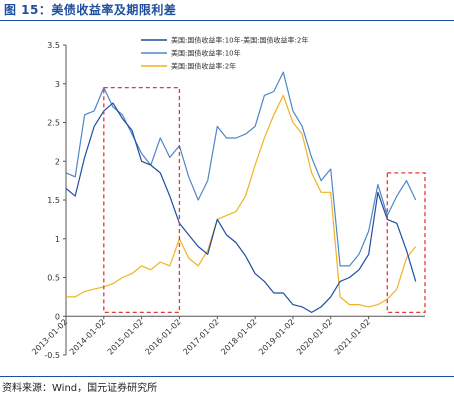 The height and width of the screenshot is (401, 454). Describe the element at coordinates (52, 355) in the screenshot. I see `y-tick-label-8: -0.5` at that location.